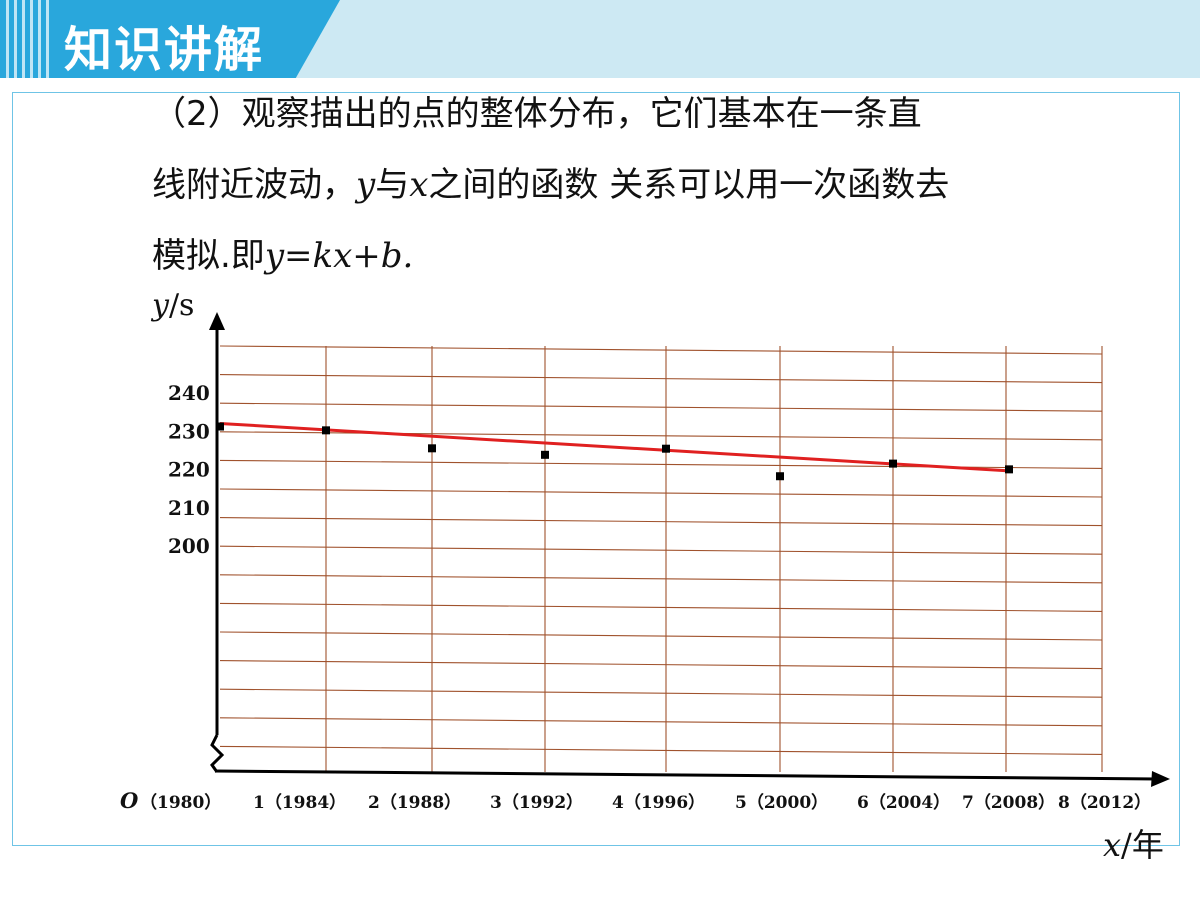 The image size is (1200, 900). I want to click on y-axis-arrow, so click(217, 321).